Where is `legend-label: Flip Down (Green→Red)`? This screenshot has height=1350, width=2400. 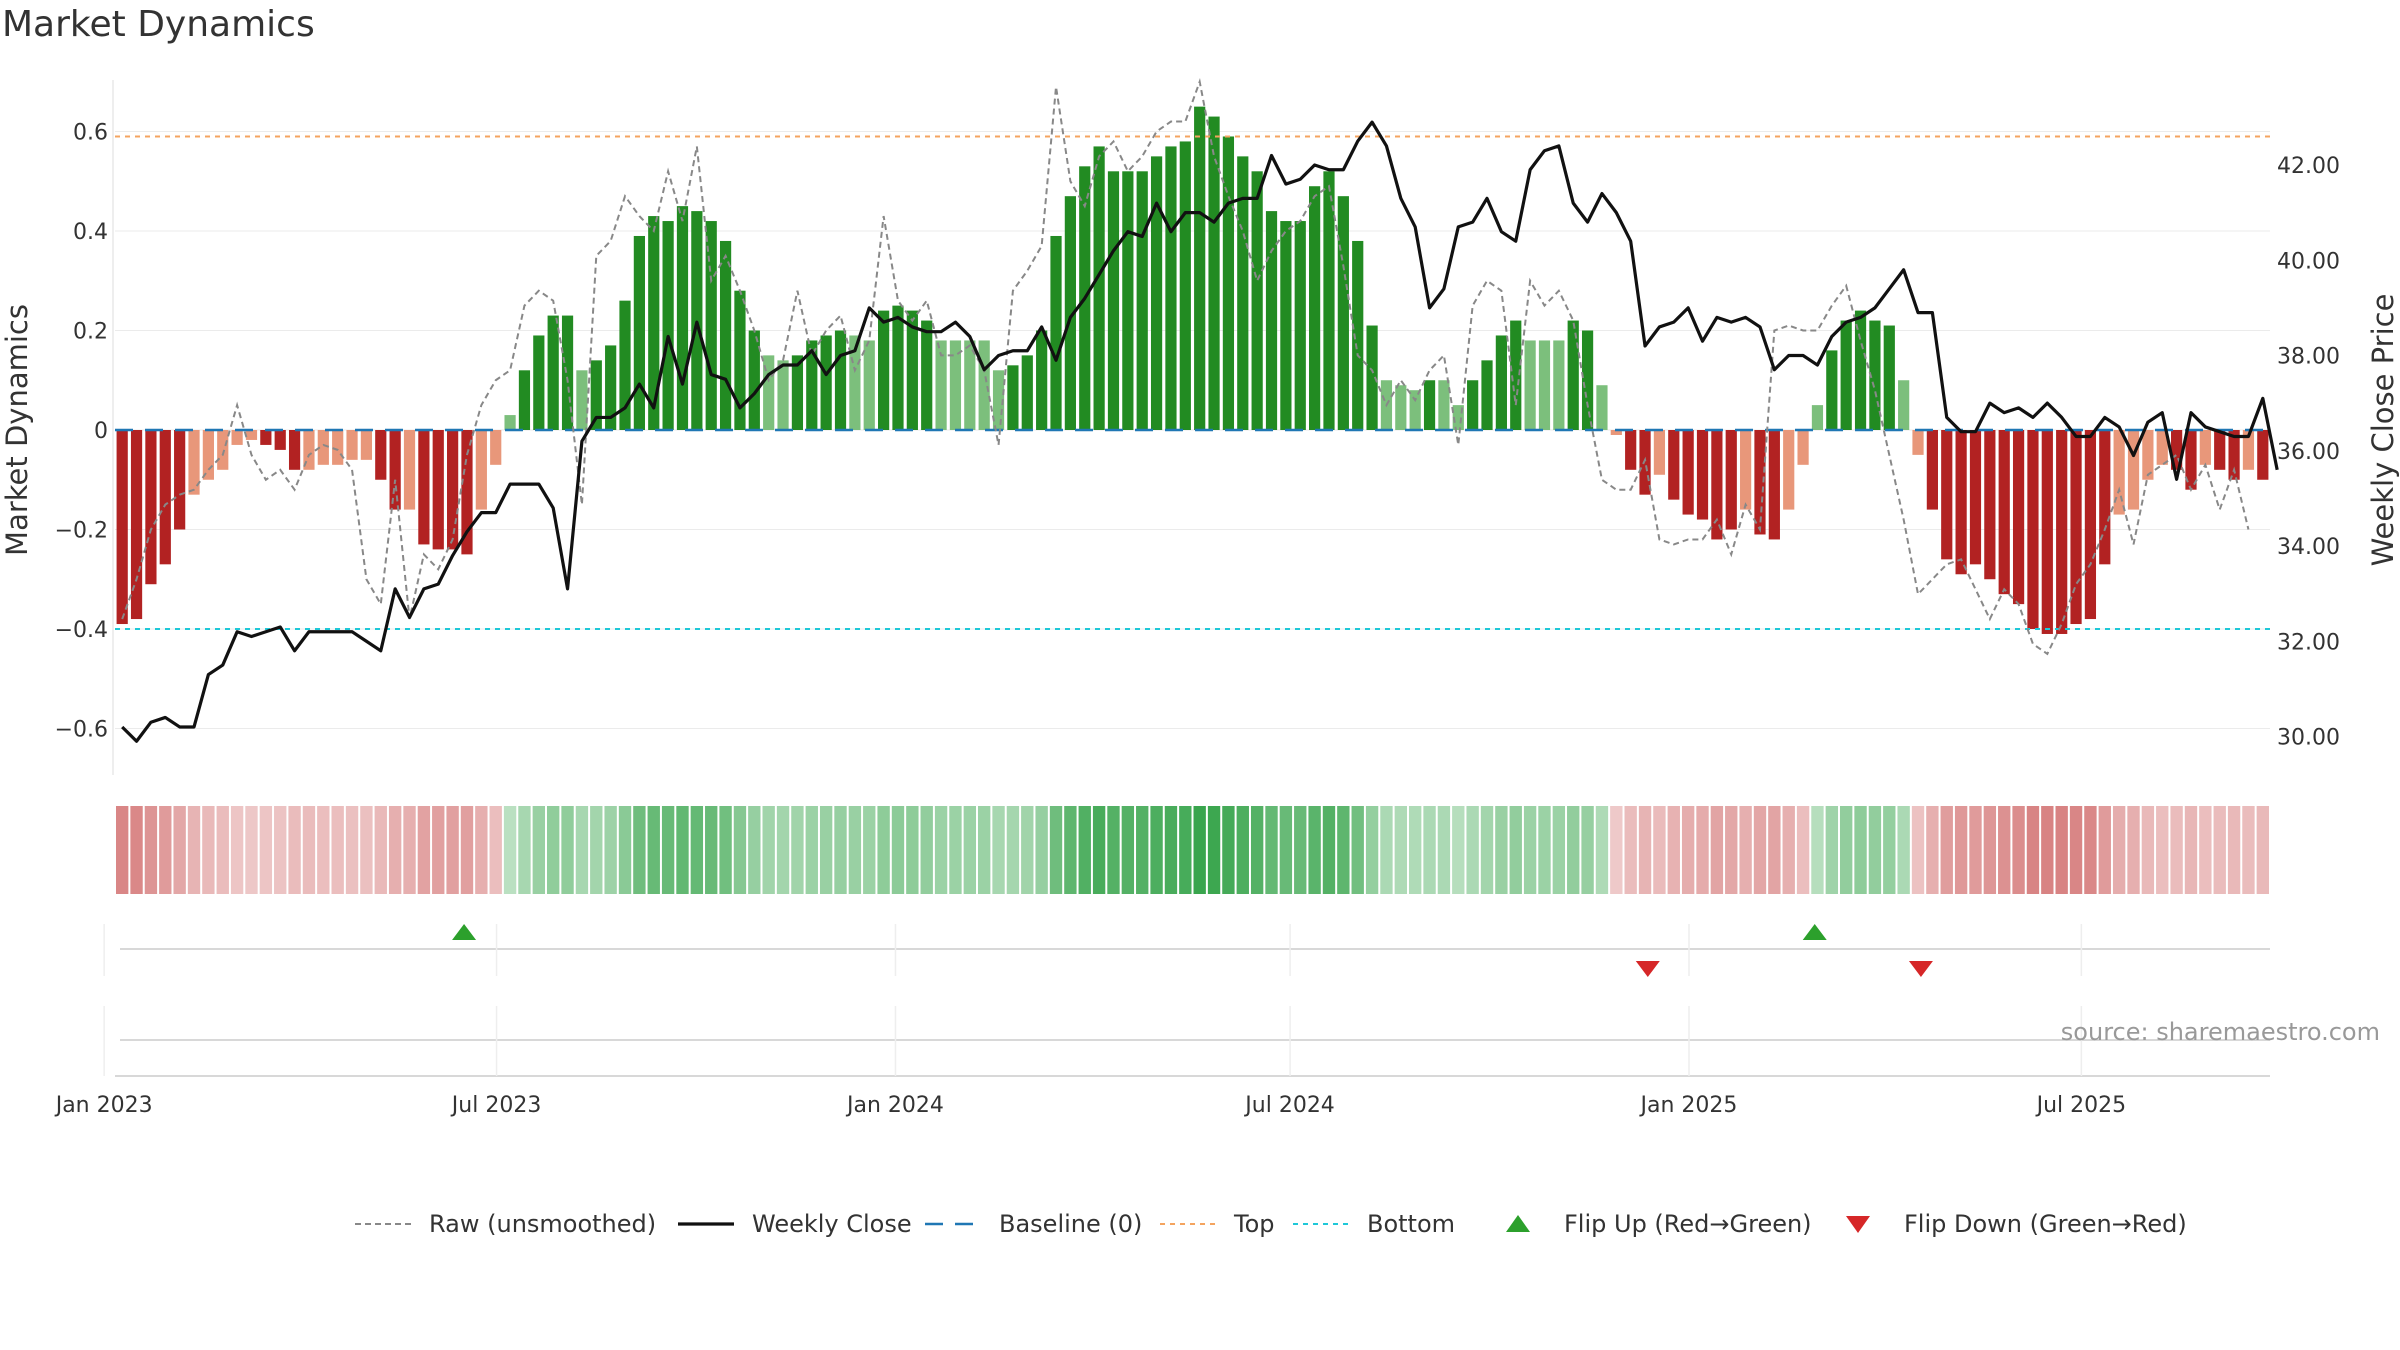 legend-label: Flip Down (Green→Red) is located at coordinates (2045, 1224).